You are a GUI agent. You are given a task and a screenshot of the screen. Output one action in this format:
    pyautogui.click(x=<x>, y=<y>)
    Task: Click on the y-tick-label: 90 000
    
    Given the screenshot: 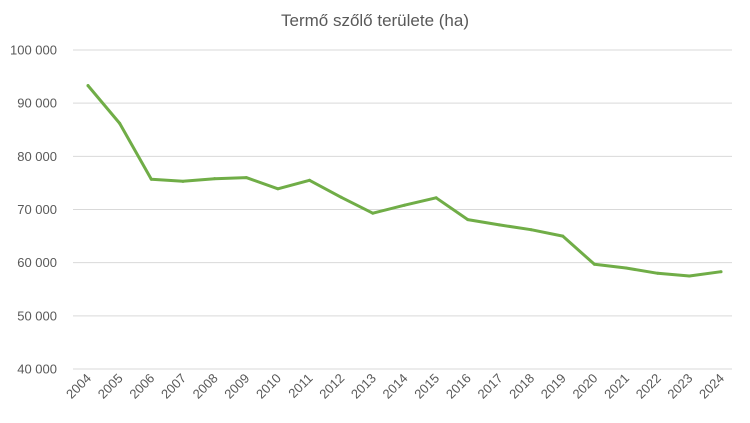 What is the action you would take?
    pyautogui.click(x=37, y=103)
    